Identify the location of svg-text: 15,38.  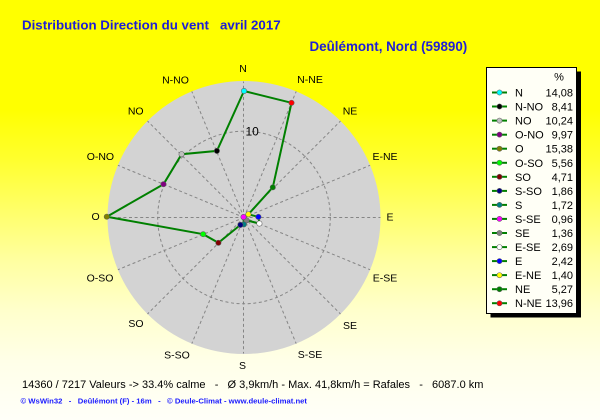
(559, 150).